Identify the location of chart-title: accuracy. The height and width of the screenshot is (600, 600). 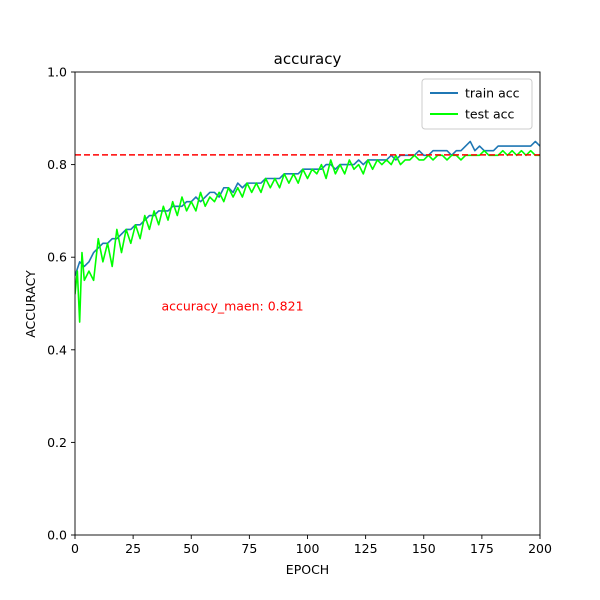
(308, 59).